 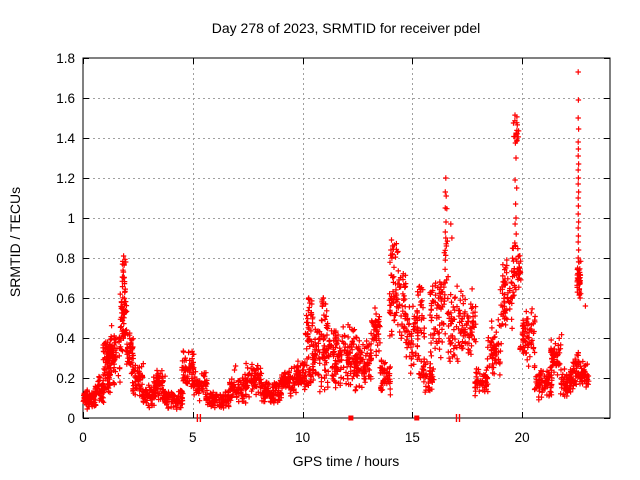 What do you see at coordinates (65, 58) in the screenshot?
I see `y-tick-label: 1.8` at bounding box center [65, 58].